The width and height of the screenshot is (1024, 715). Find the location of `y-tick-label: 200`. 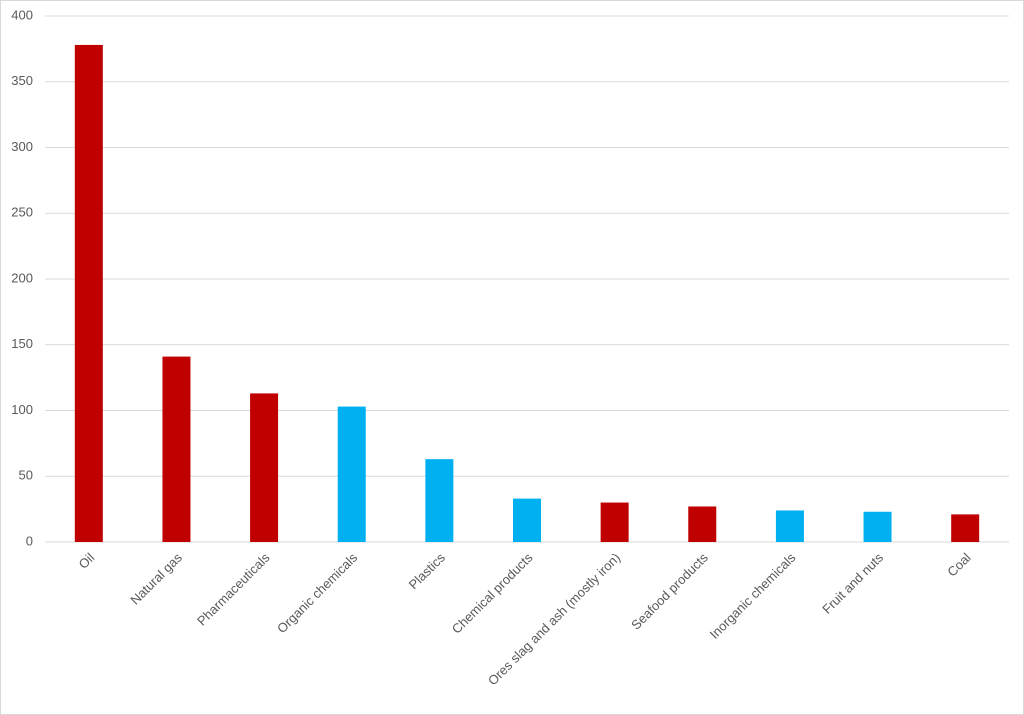

y-tick-label: 200 is located at coordinates (22, 277).